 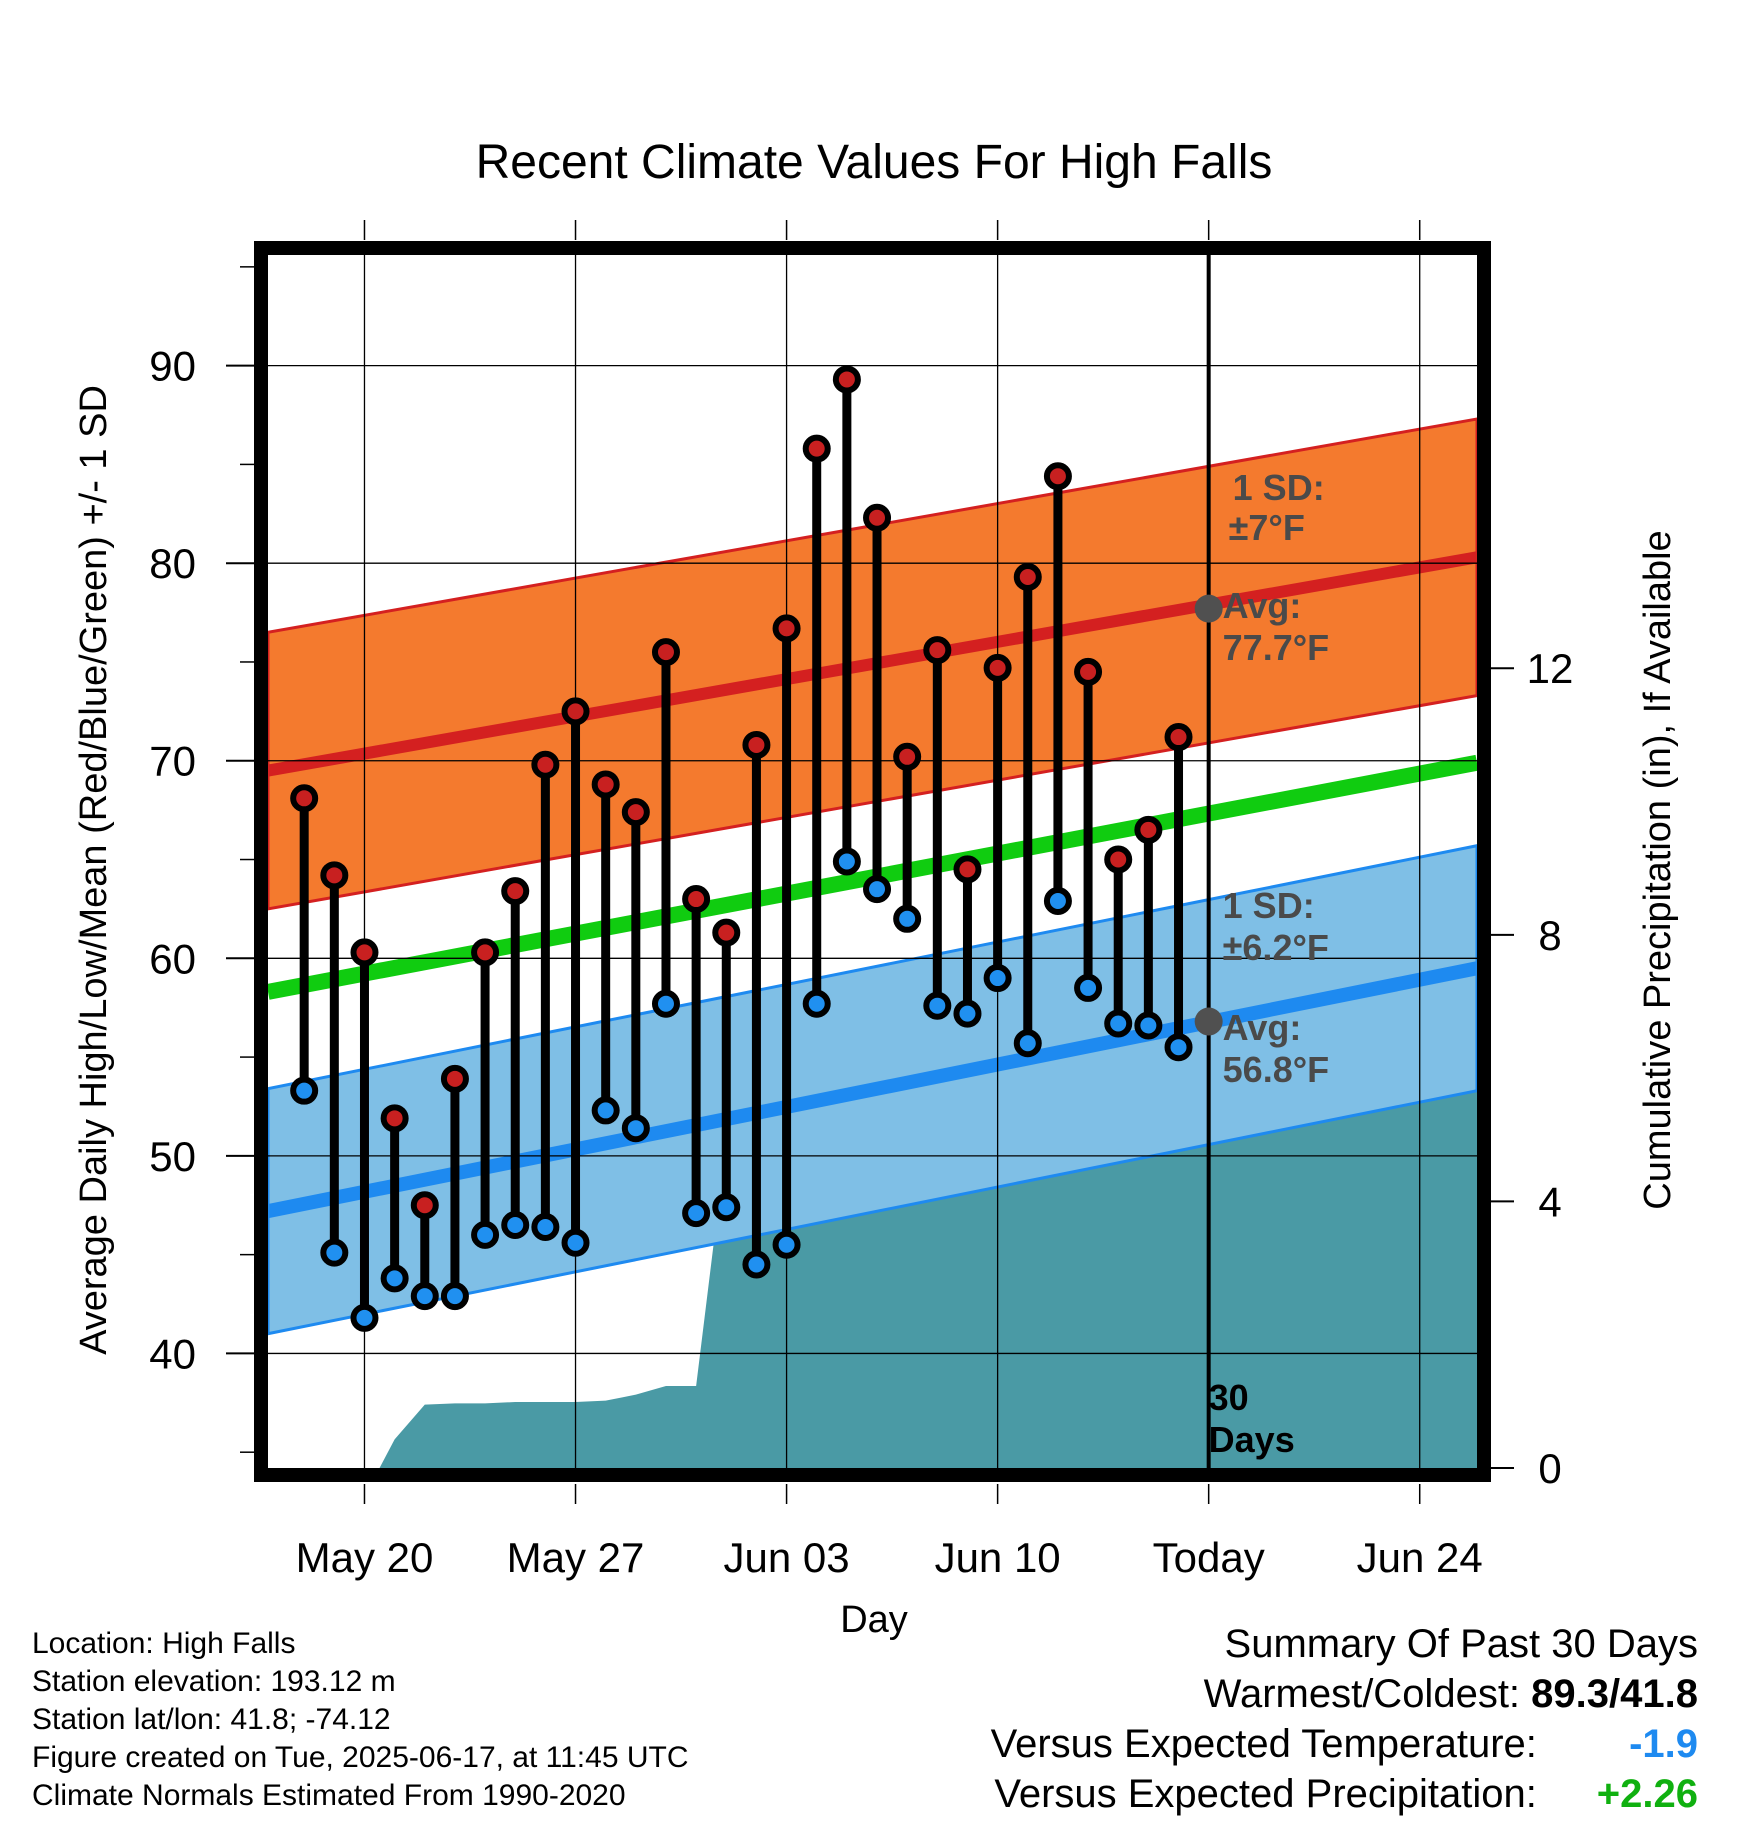 I want to click on x-tick-label: Jun 03, so click(x=787, y=1557).